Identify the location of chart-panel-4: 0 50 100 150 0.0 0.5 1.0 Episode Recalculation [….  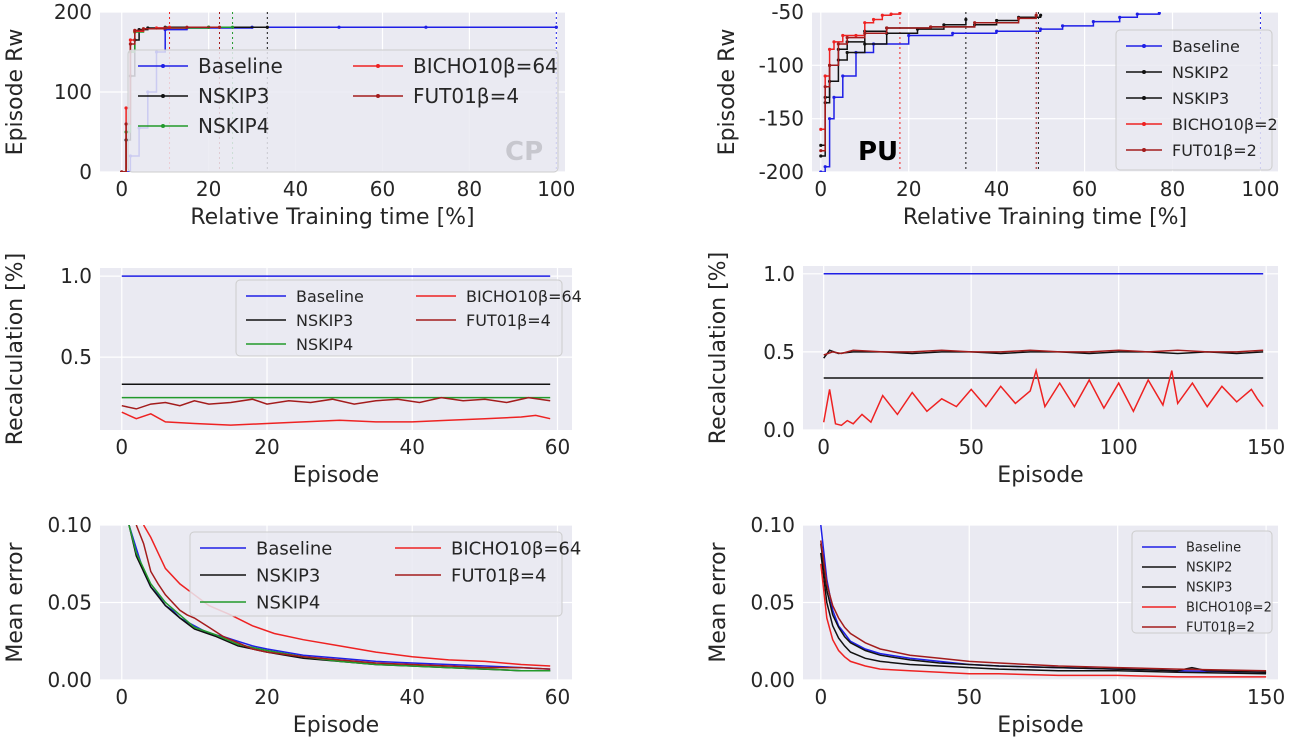
(995, 370).